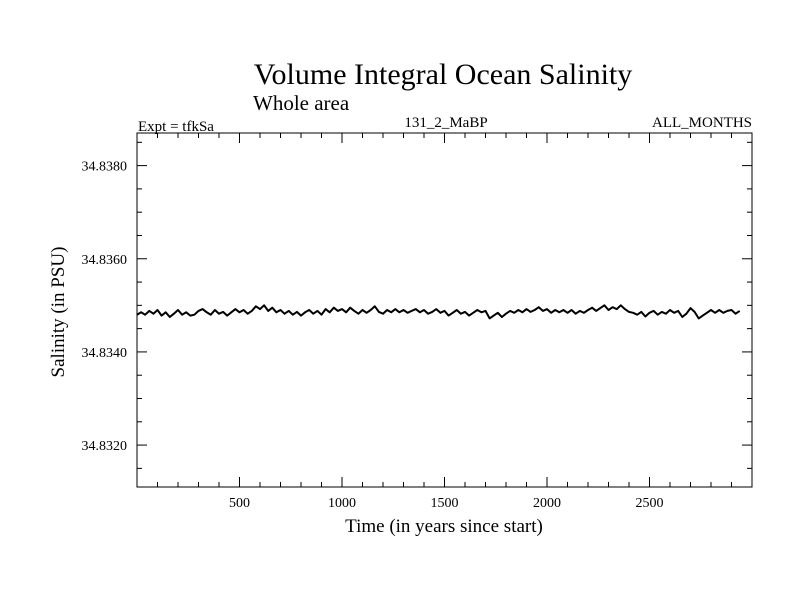 The height and width of the screenshot is (600, 800). I want to click on x-axis-label: Time (in years since start), so click(444, 526).